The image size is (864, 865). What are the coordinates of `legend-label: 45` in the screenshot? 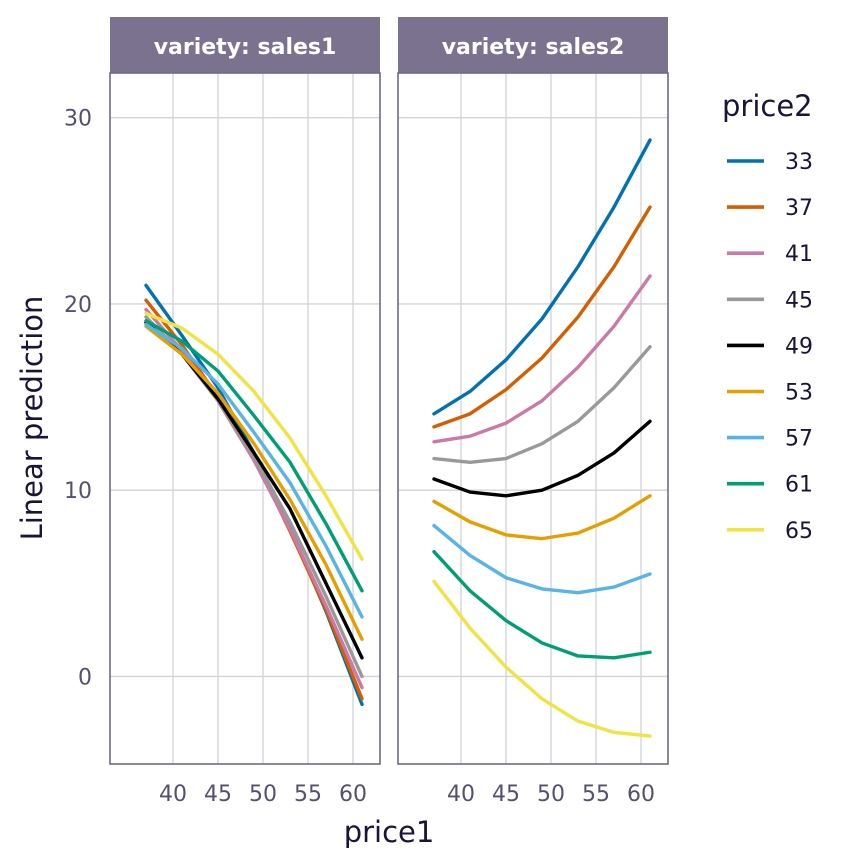 It's located at (799, 300).